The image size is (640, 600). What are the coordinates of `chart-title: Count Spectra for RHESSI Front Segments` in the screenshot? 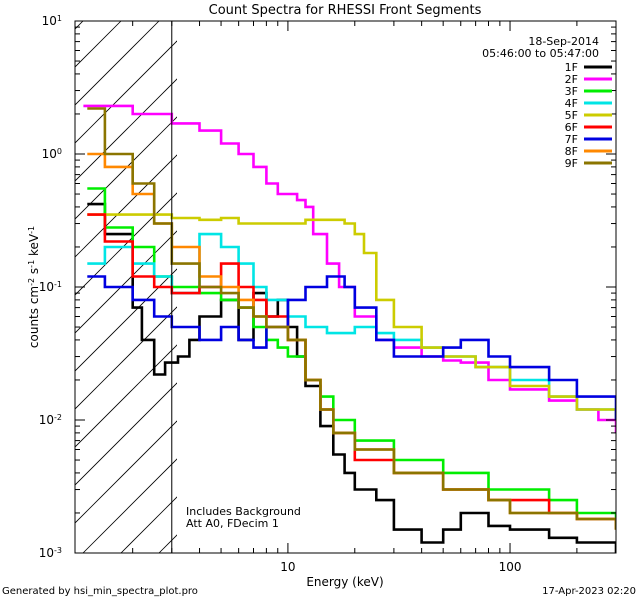 It's located at (345, 10).